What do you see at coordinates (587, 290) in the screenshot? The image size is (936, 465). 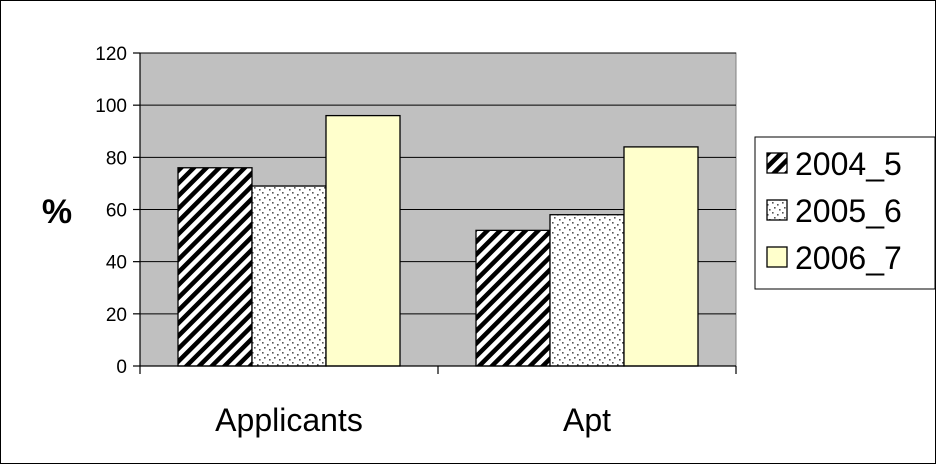 I see `bar-2005_6-apt` at bounding box center [587, 290].